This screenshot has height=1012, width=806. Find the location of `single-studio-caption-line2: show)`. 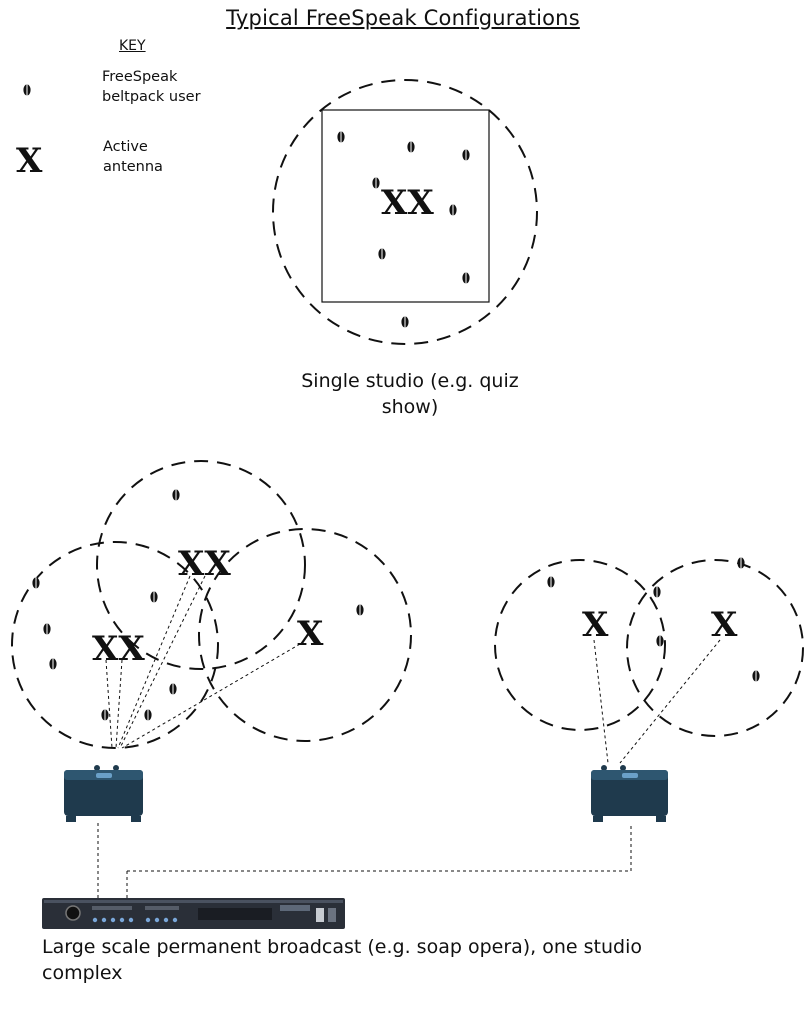

single-studio-caption-line2: show) is located at coordinates (410, 407).